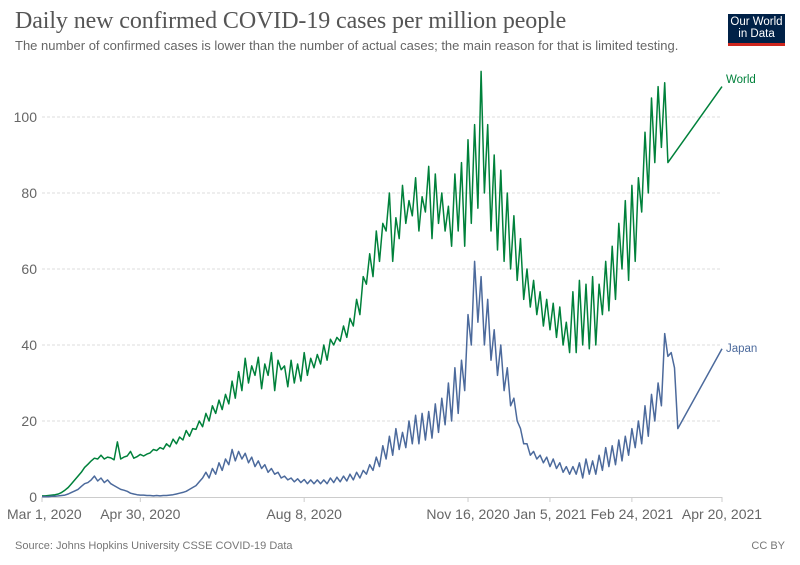  I want to click on logo-line-2: in Data, so click(756, 34).